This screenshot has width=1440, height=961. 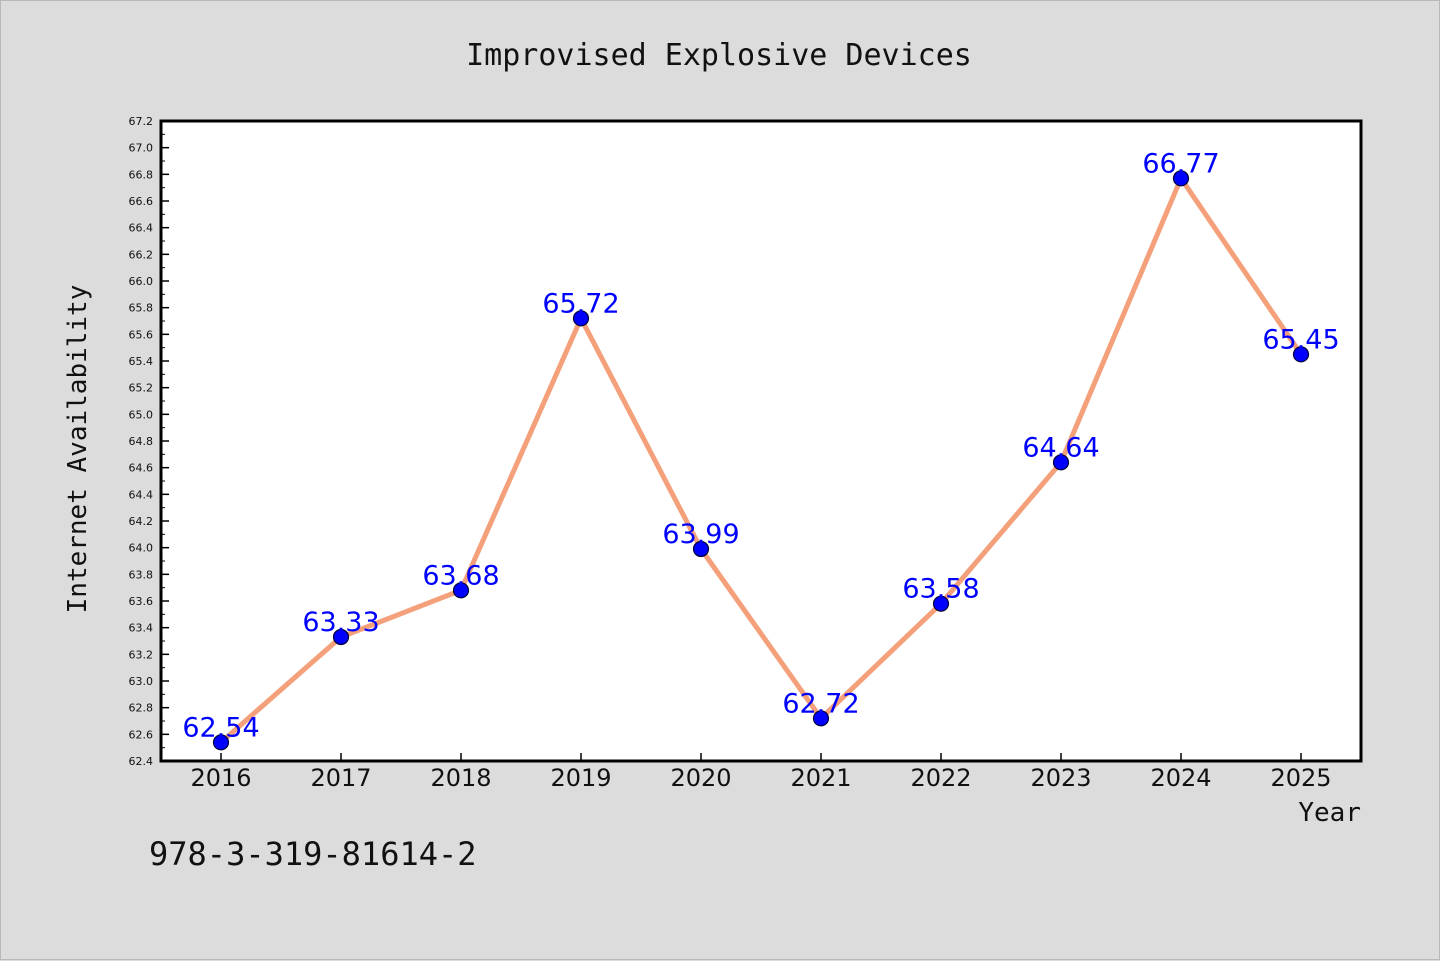 What do you see at coordinates (141, 628) in the screenshot?
I see `y-tick-label: 63.4` at bounding box center [141, 628].